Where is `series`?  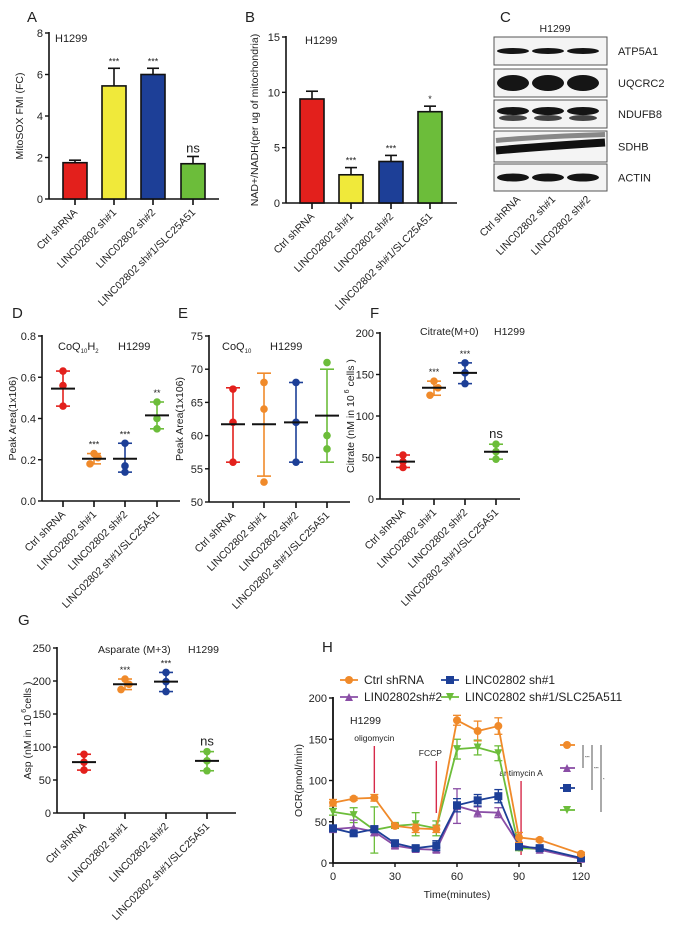 series is located at coordinates (457, 786).